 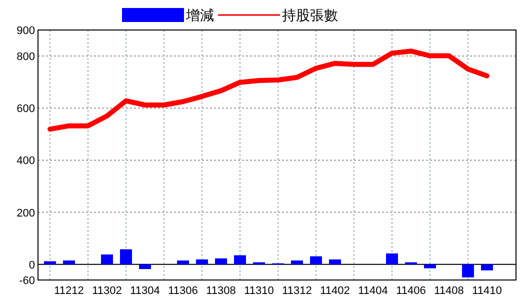 What do you see at coordinates (107, 291) in the screenshot?
I see `x-tick-label: 11302` at bounding box center [107, 291].